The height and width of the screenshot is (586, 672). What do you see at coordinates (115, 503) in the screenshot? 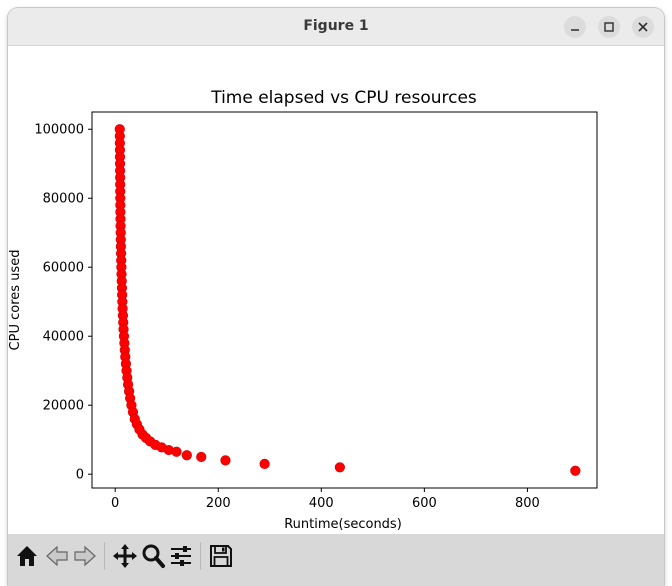
I see `x-tick-label: 0` at bounding box center [115, 503].